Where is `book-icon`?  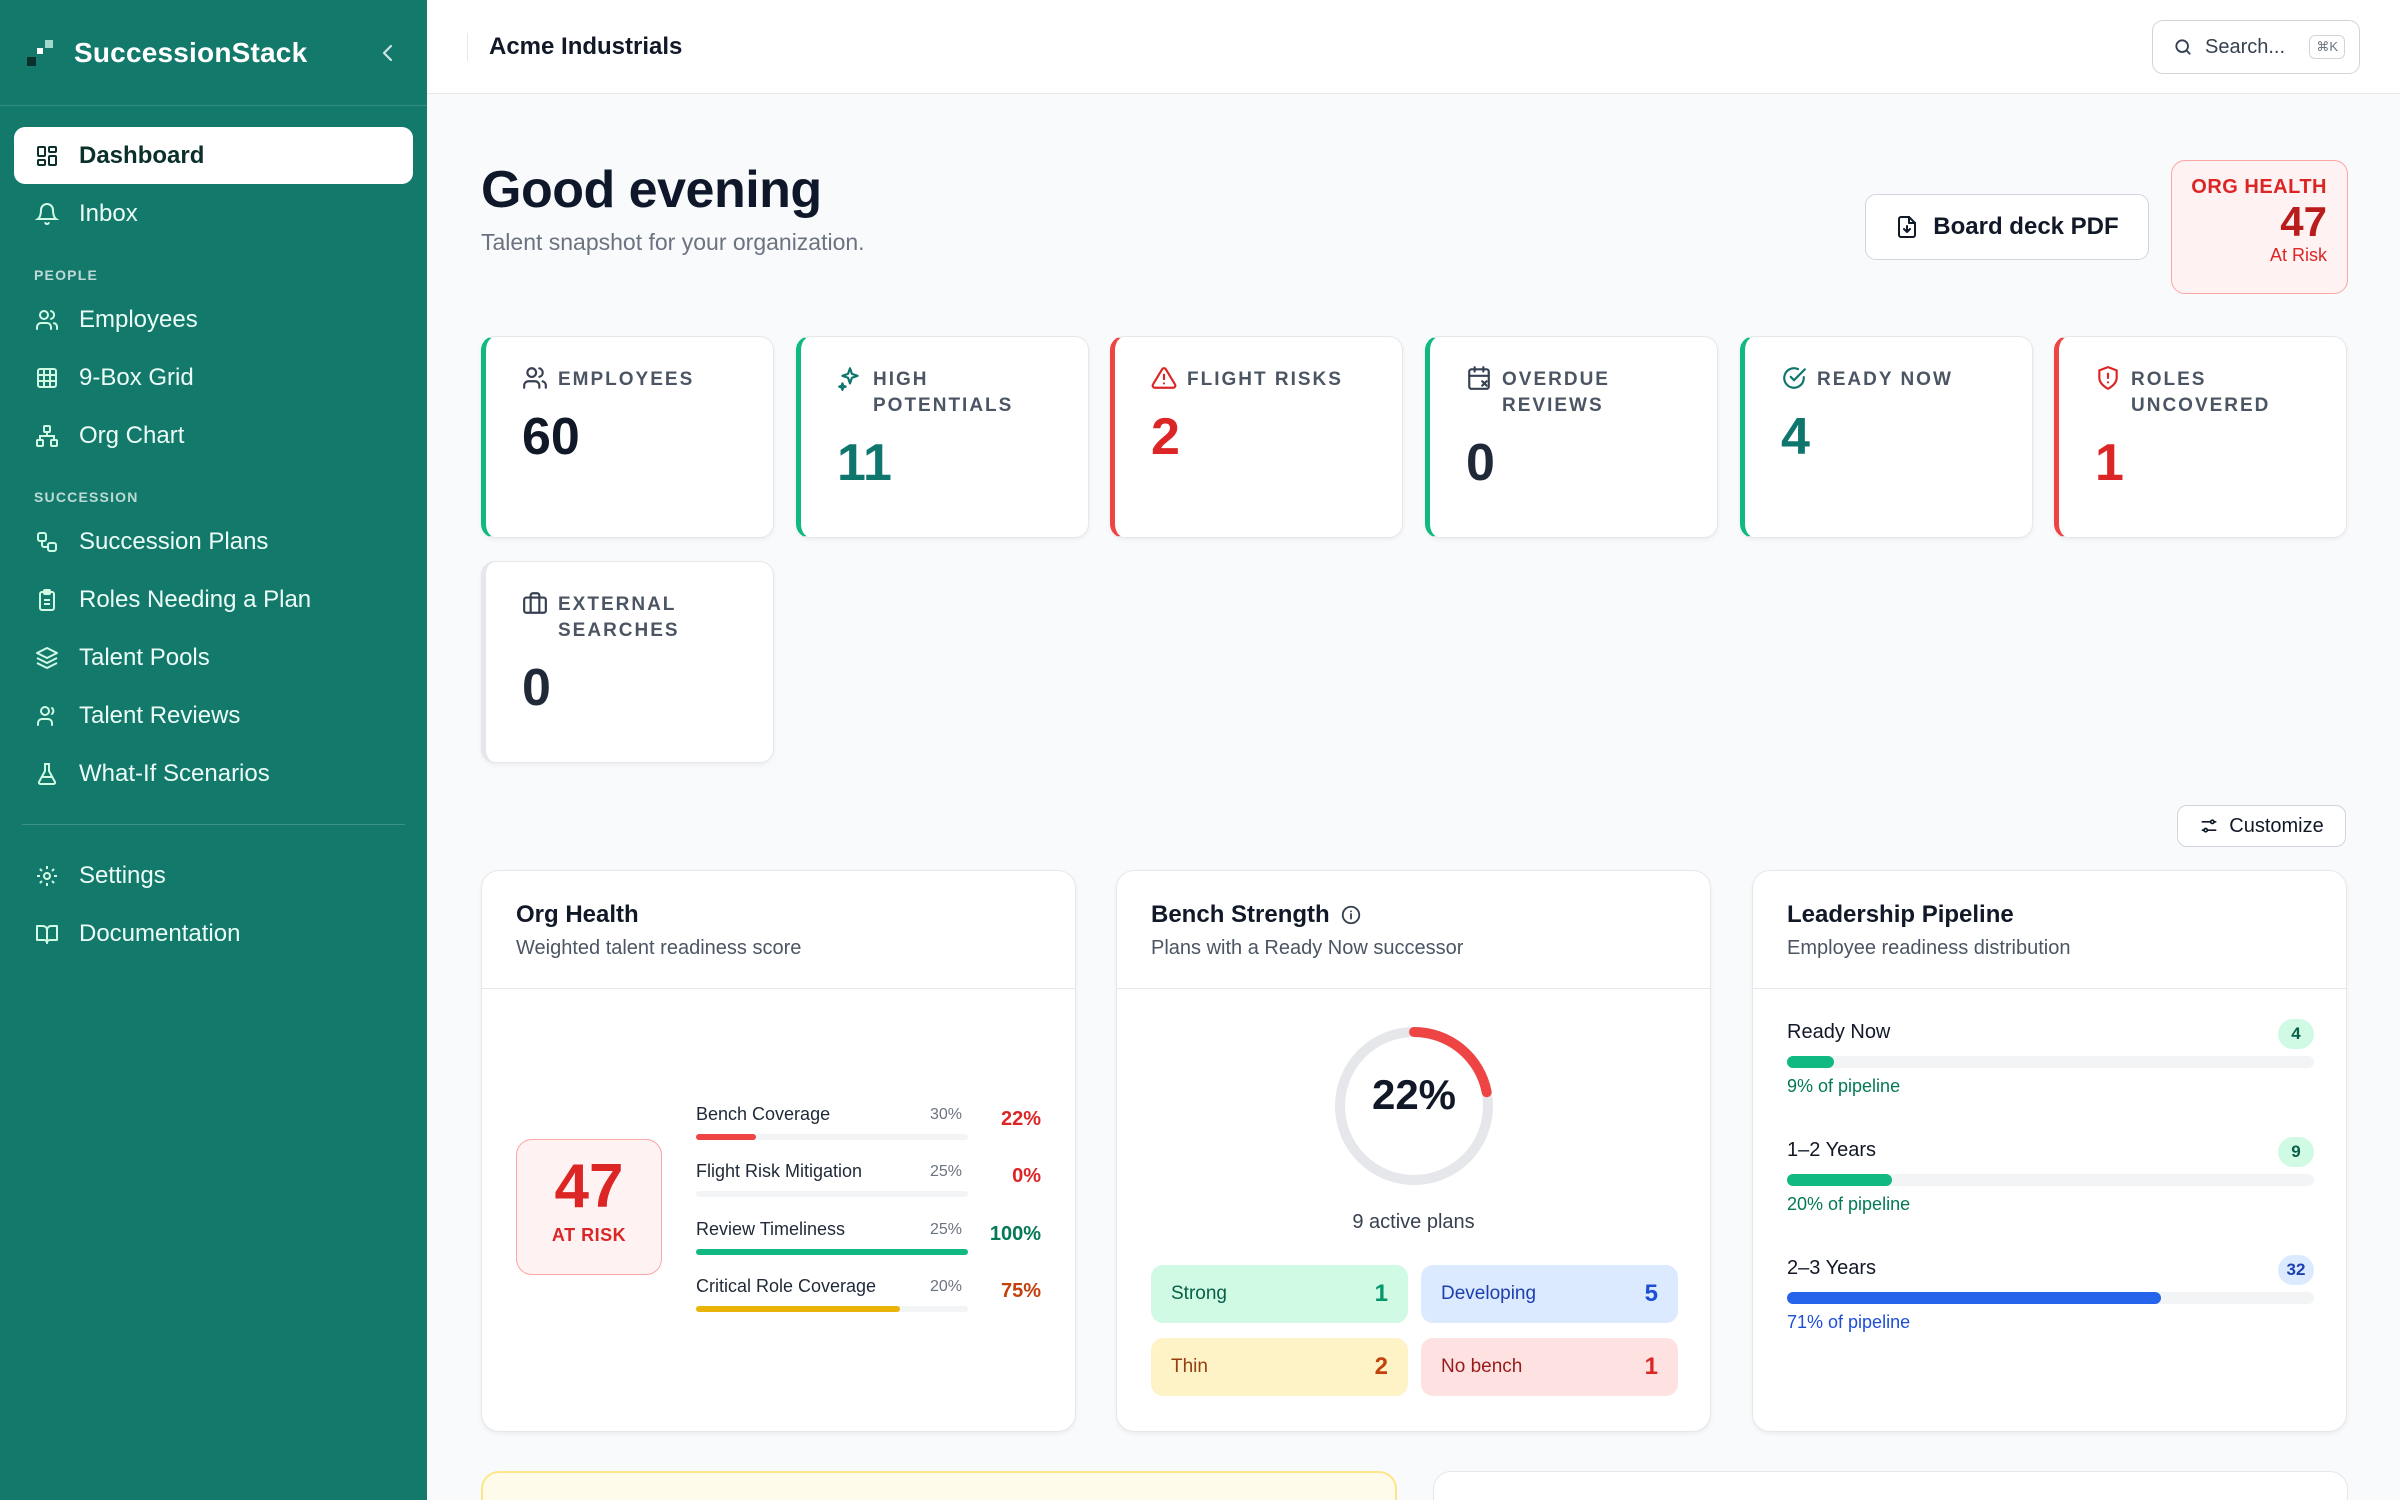
book-icon is located at coordinates (47, 934).